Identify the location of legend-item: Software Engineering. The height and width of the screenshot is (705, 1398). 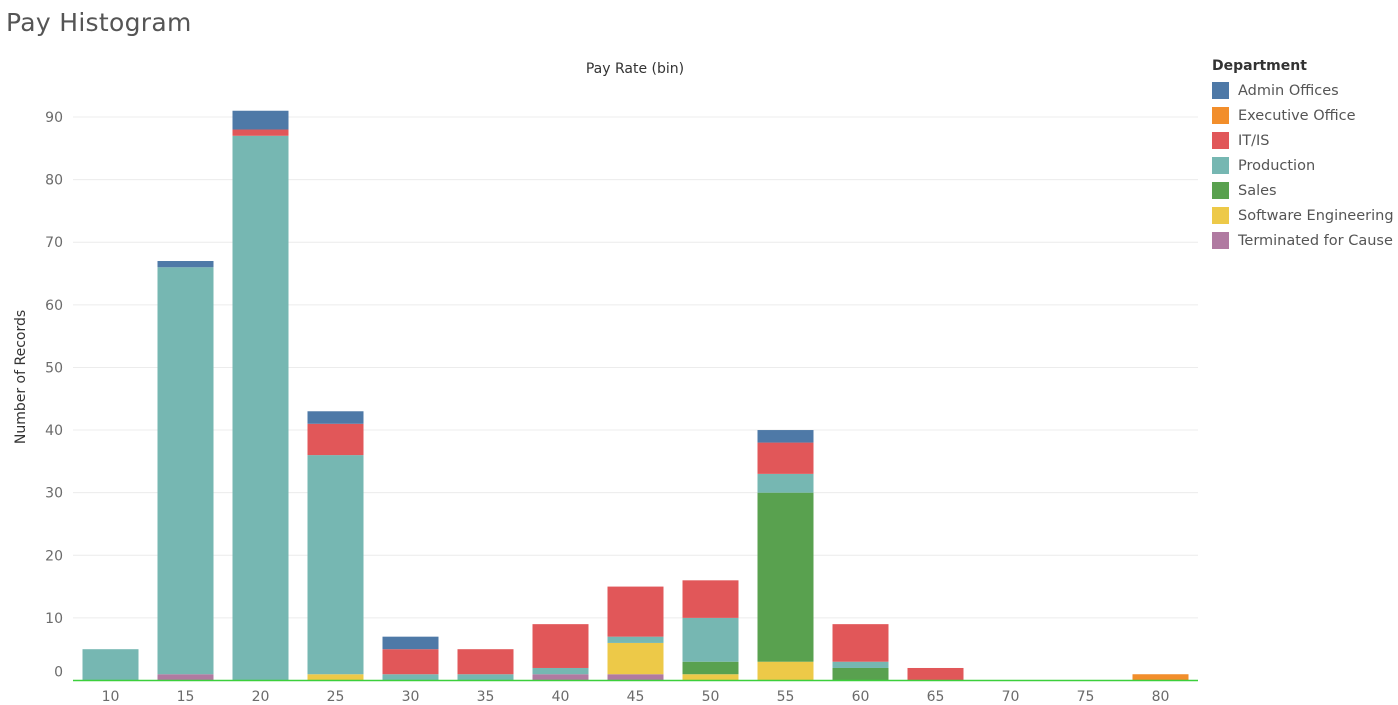
(1303, 215).